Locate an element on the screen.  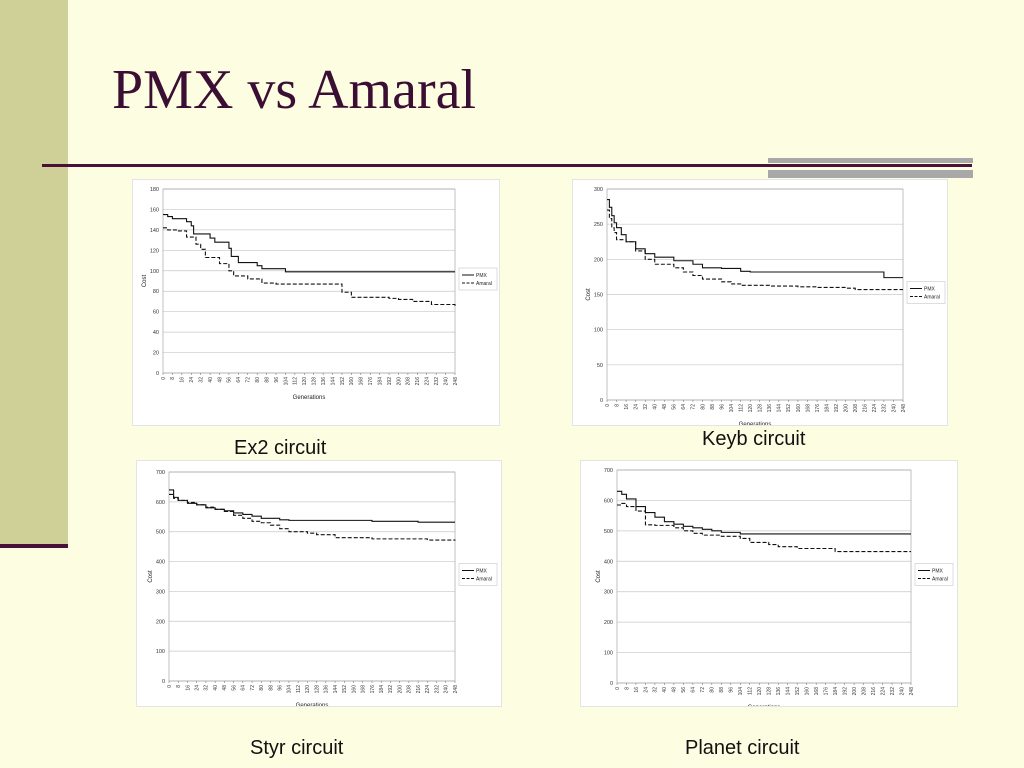
y-tick-label: 200 is located at coordinates (608, 623).